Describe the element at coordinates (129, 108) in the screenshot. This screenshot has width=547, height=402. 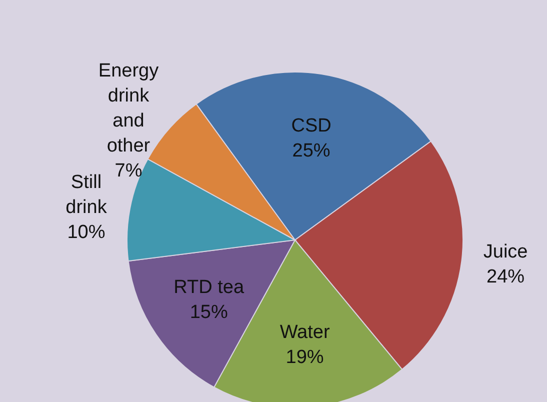
I see `slice-label: Energy drink and other` at that location.